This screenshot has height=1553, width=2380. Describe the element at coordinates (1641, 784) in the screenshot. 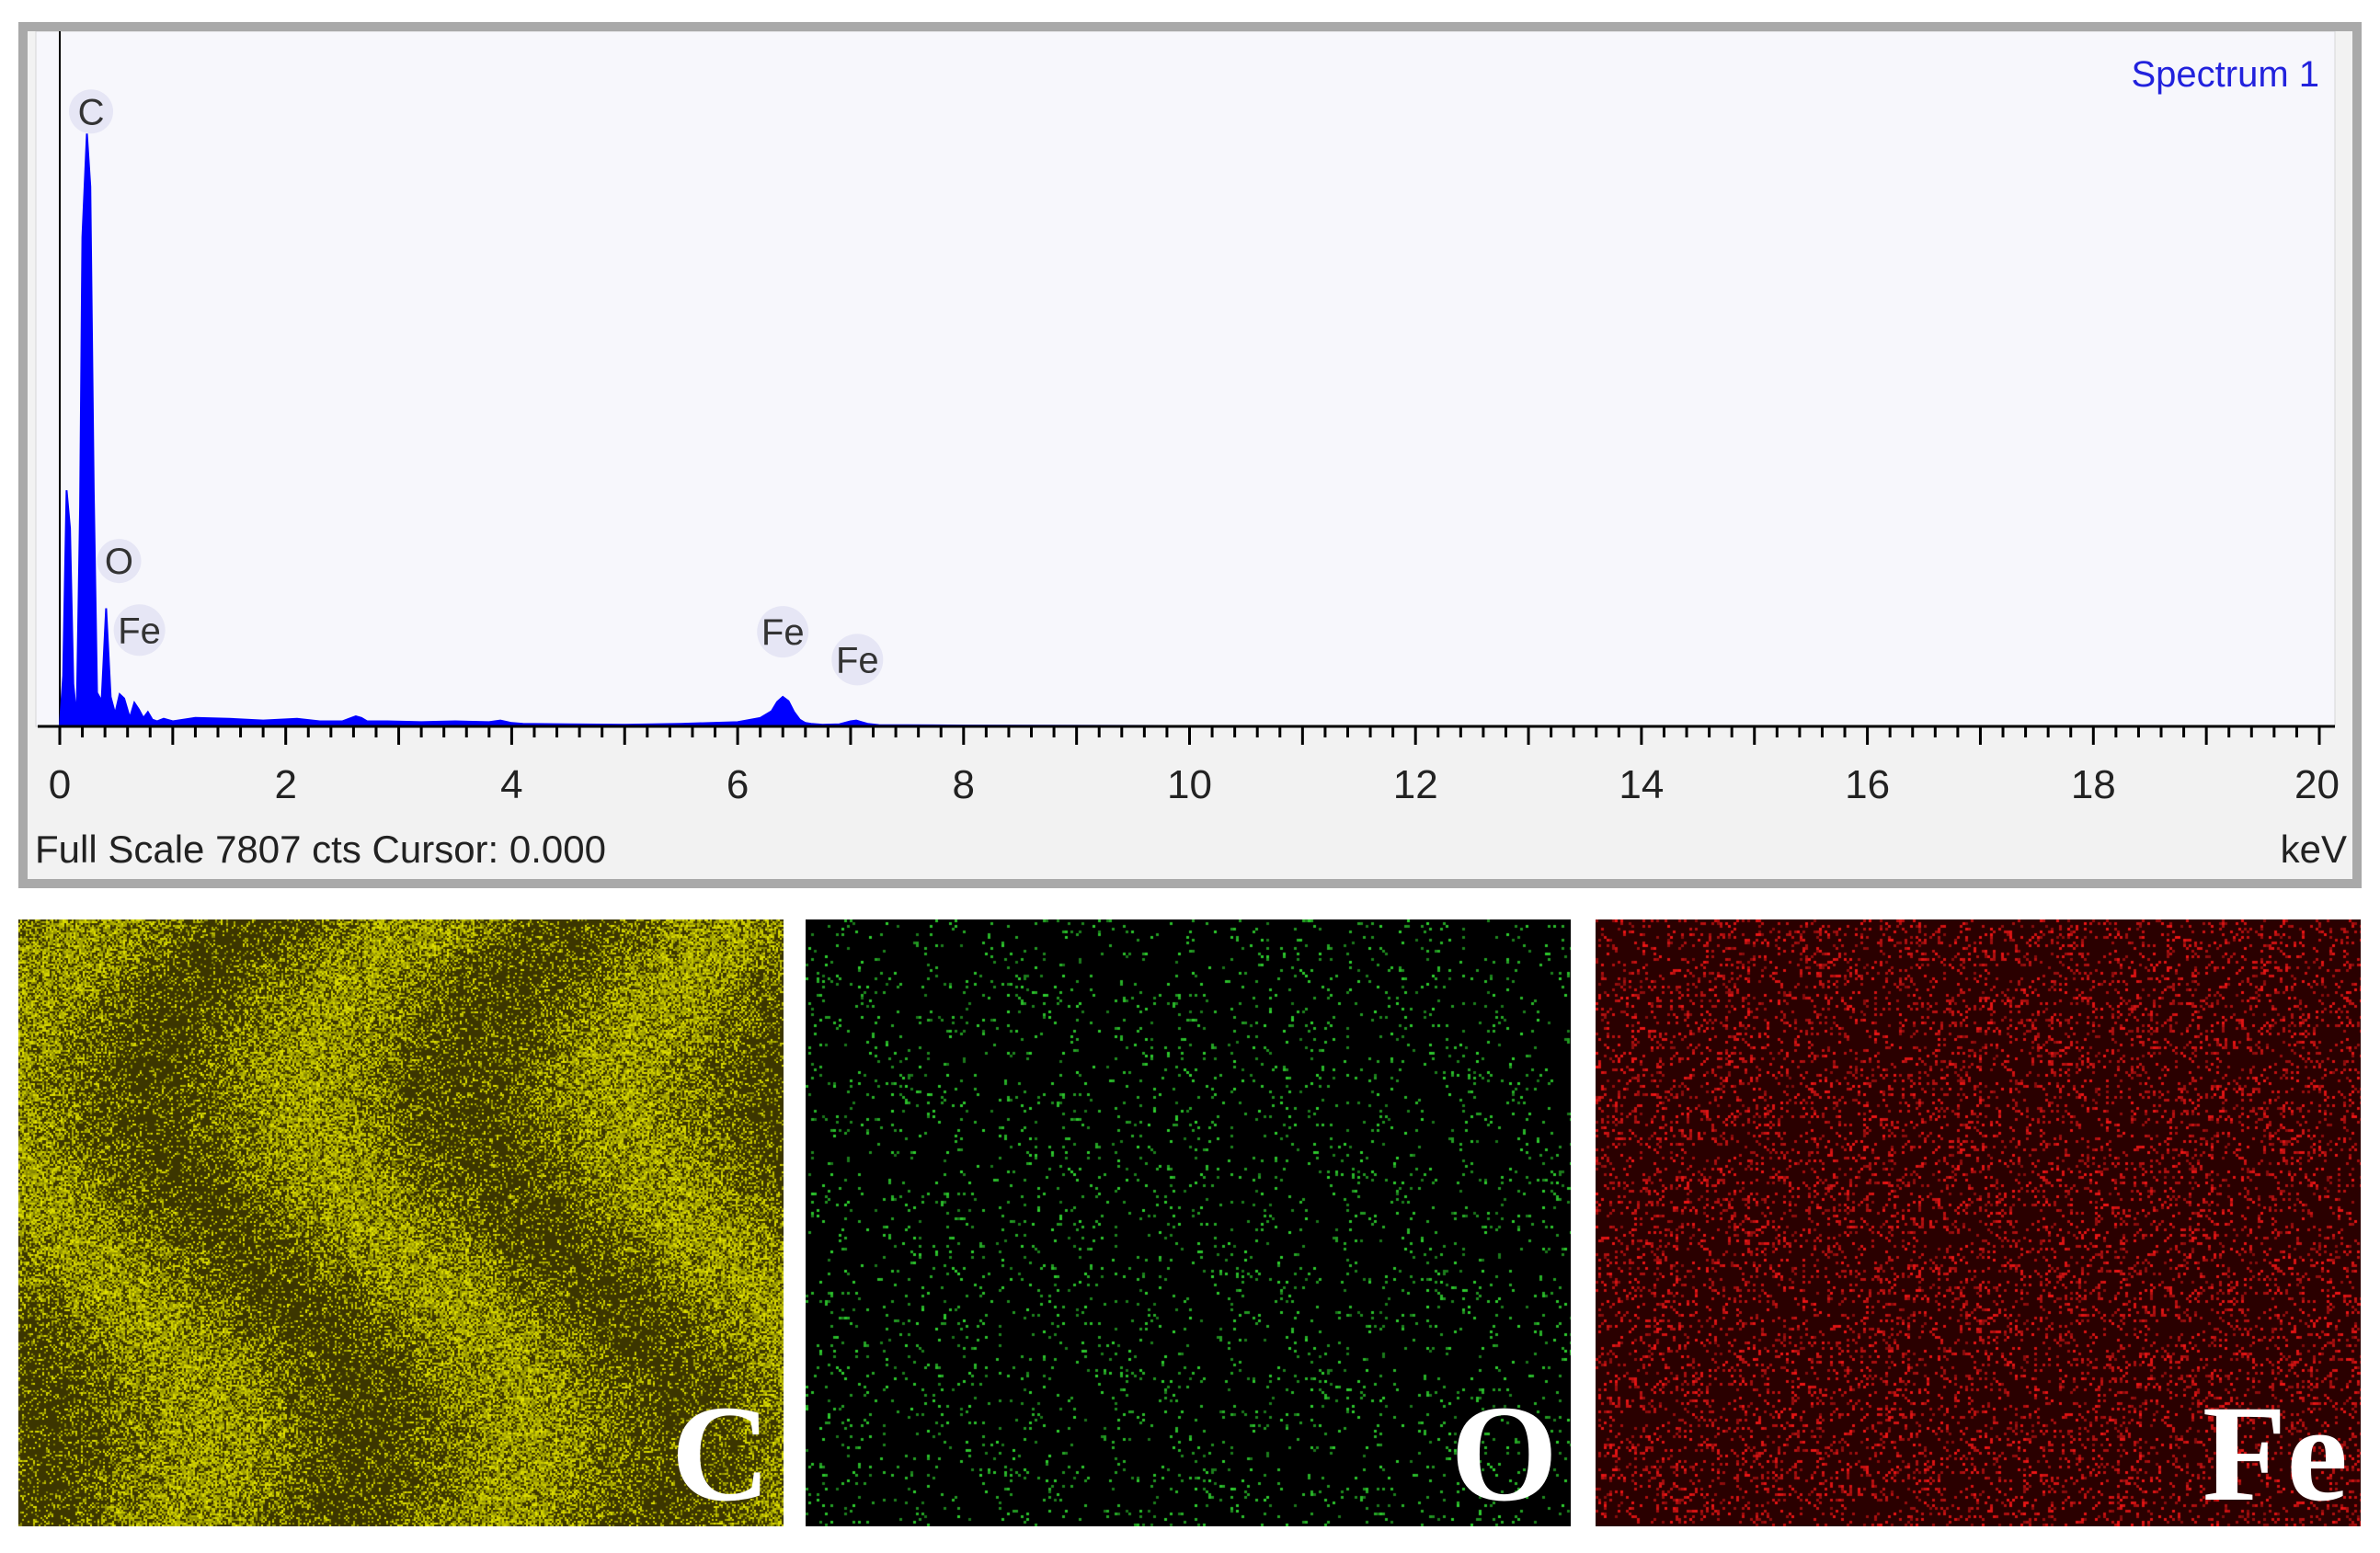

I see `x-tick-label: 14` at that location.